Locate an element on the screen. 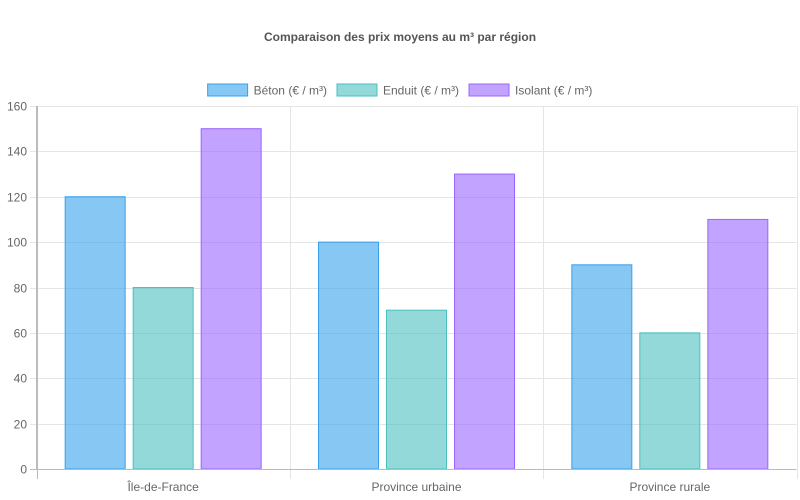 The width and height of the screenshot is (800, 500). y-tick-label: 120 is located at coordinates (17, 198).